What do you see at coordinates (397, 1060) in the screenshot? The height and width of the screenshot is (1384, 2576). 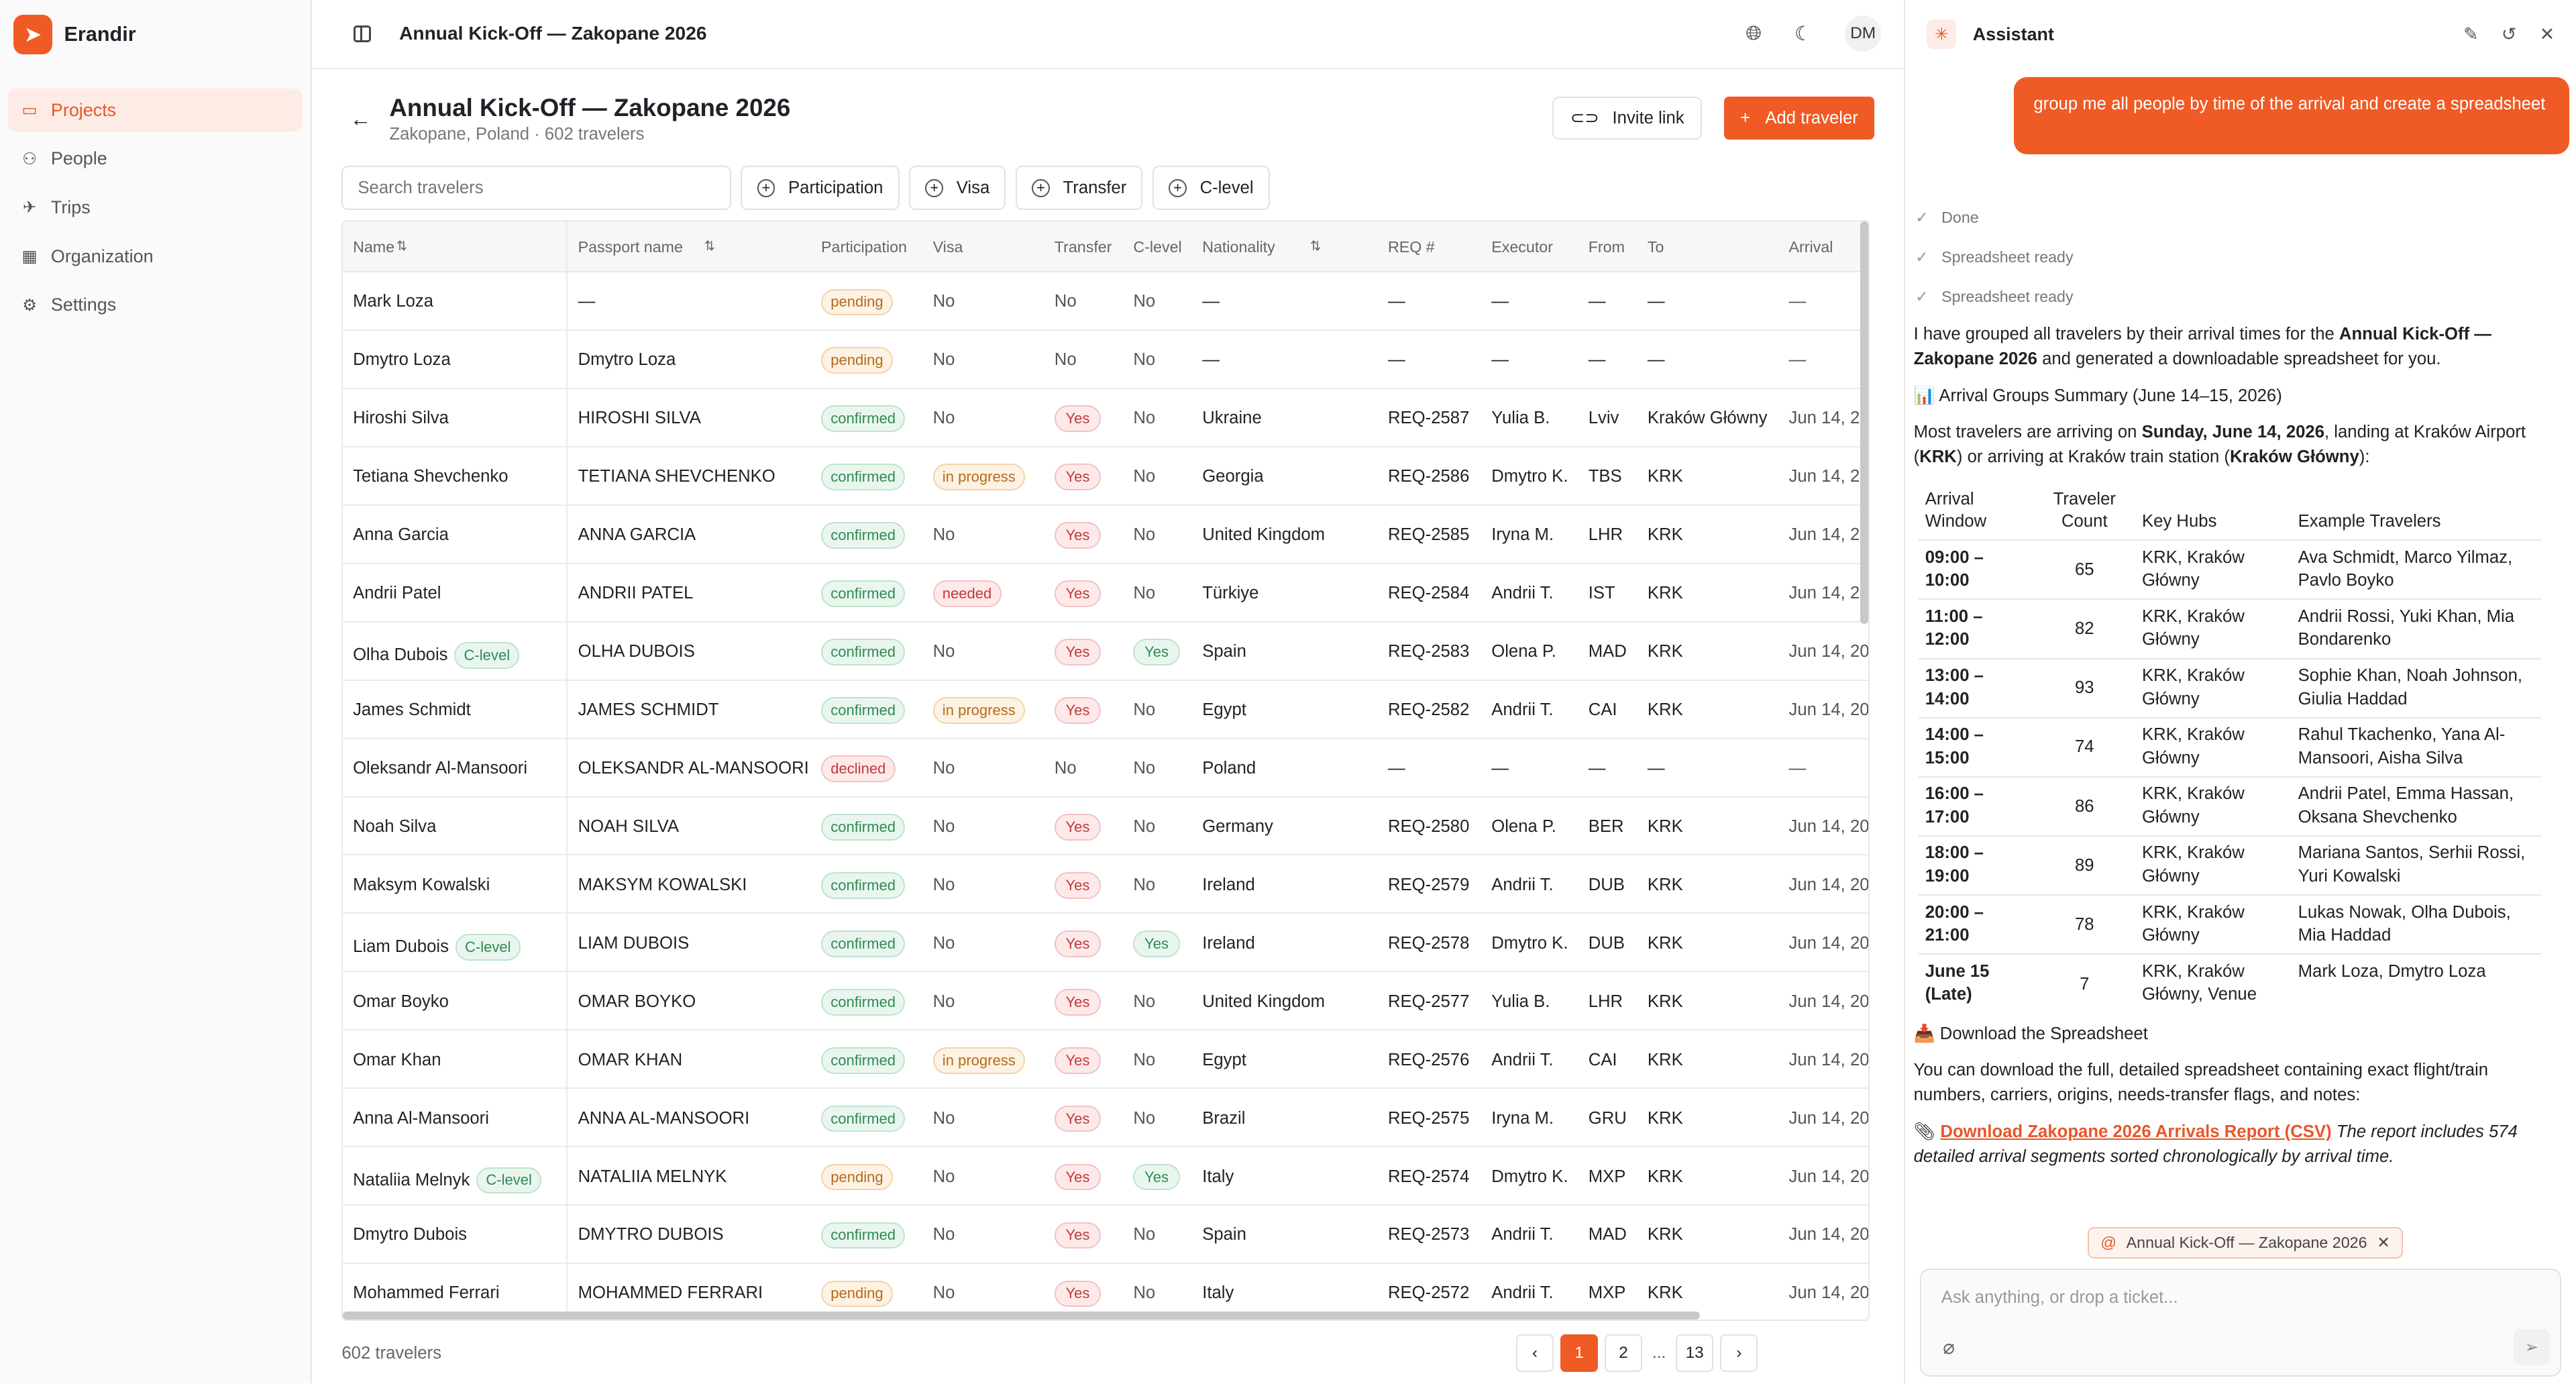 I see `traveler-name-cell: Omar Khan` at bounding box center [397, 1060].